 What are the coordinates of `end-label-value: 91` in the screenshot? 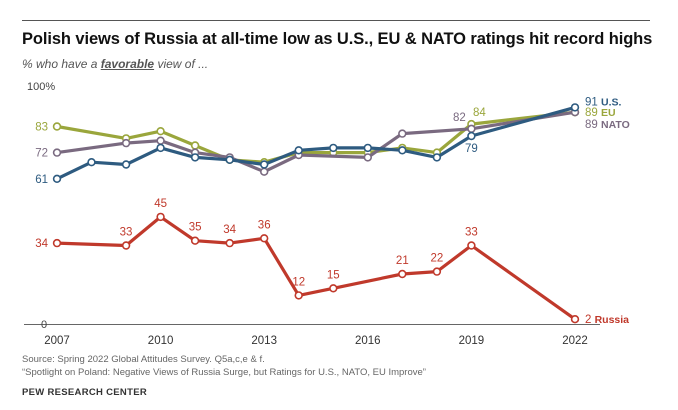 It's located at (593, 102).